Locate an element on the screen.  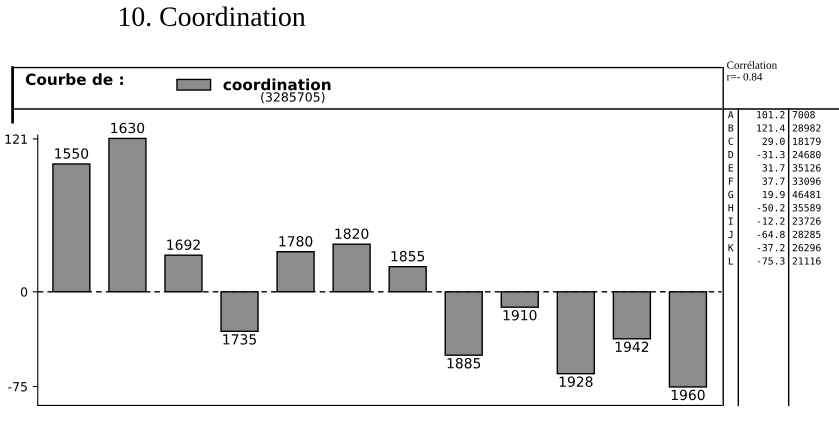
x-tick-label: 1820 is located at coordinates (351, 233).